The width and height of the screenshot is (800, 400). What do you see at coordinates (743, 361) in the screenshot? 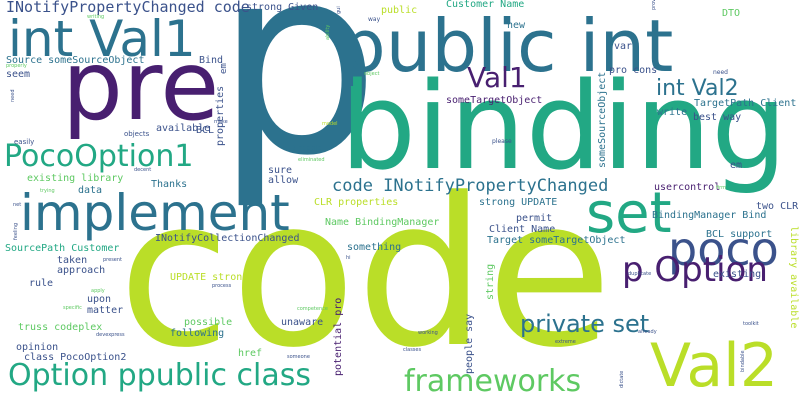
I see `word-bindable: bindable` at bounding box center [743, 361].